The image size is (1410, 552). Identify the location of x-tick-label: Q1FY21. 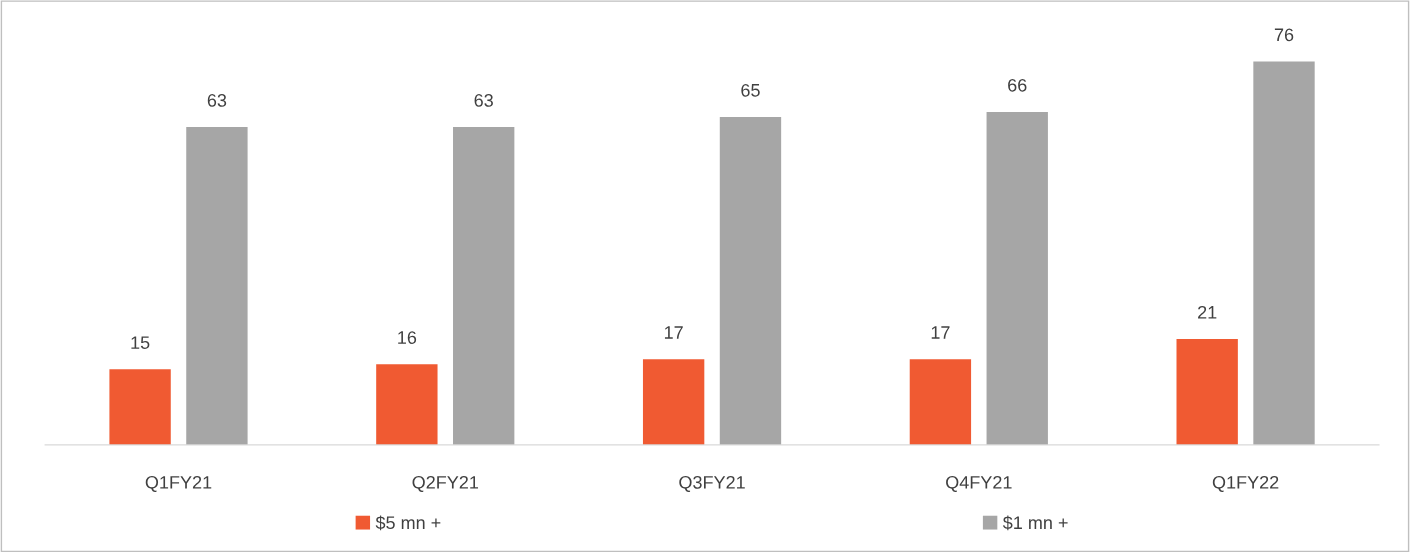
(178, 483).